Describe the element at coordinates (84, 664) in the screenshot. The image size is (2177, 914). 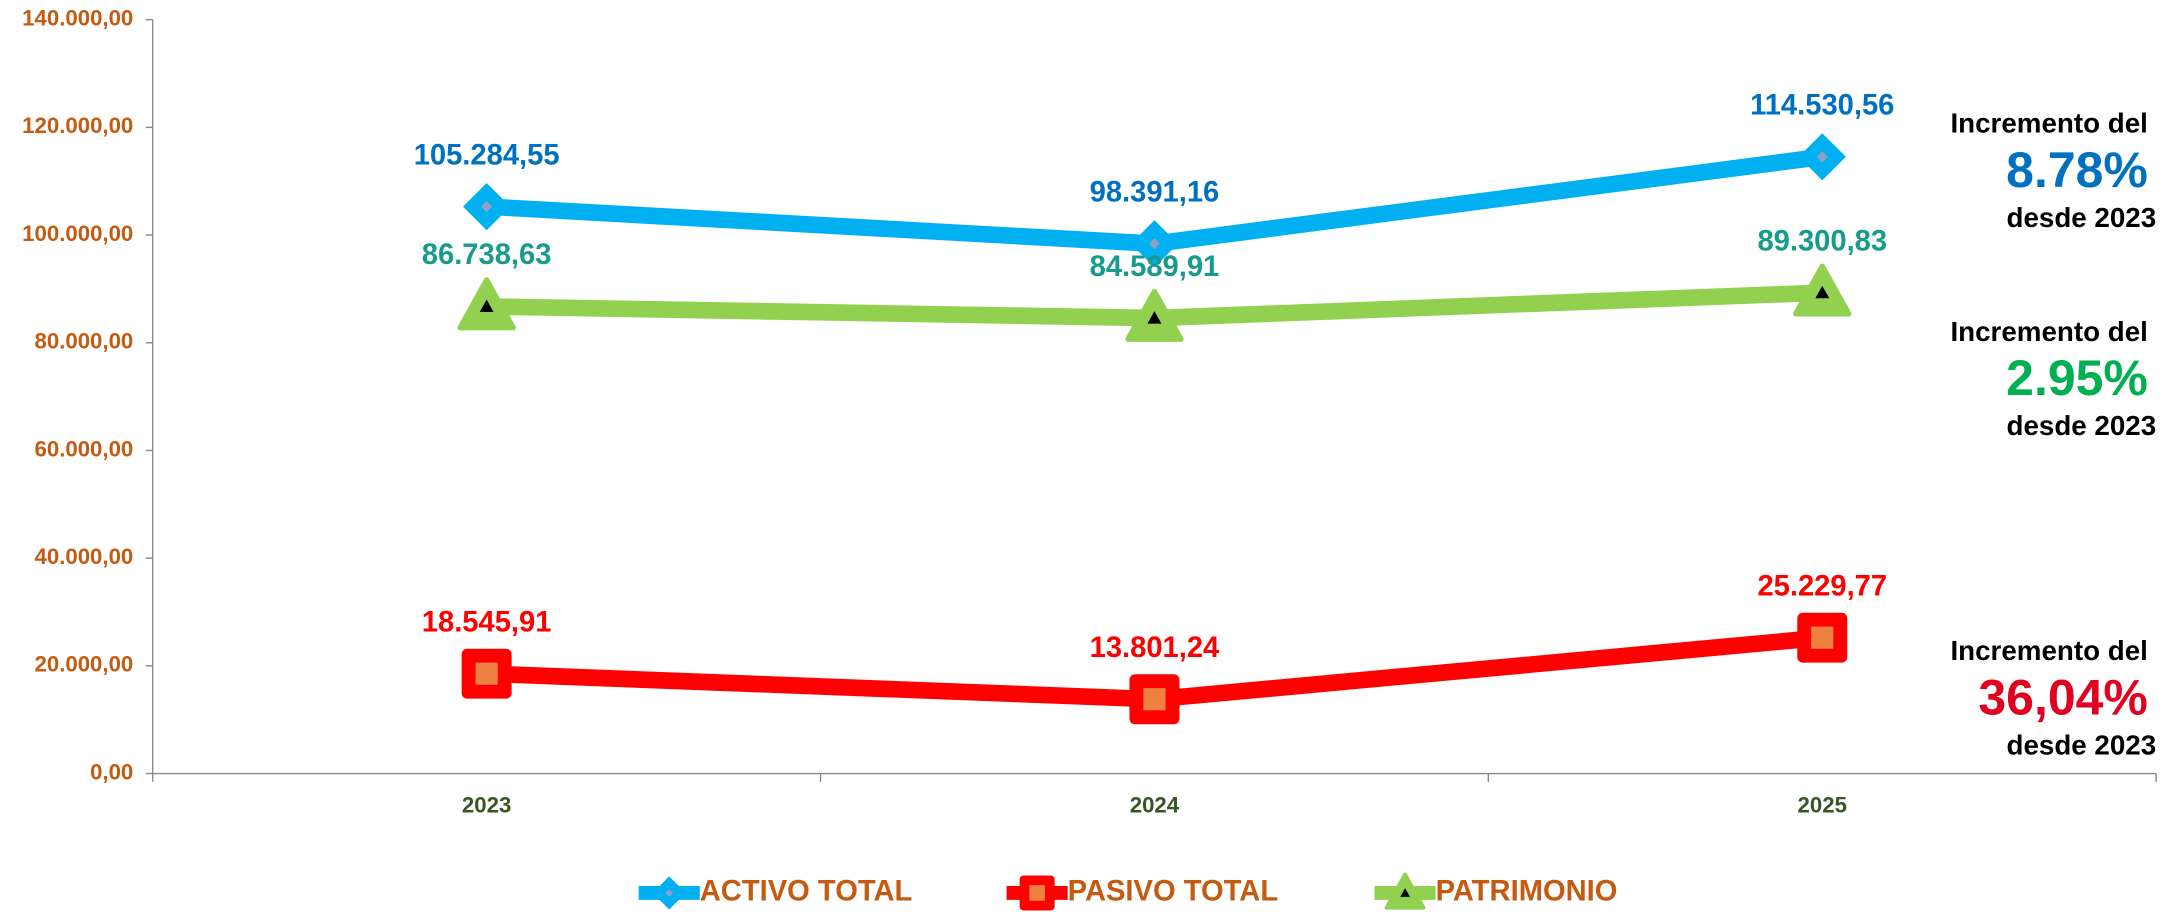
I see `y-tick-label: 20.000,00` at that location.